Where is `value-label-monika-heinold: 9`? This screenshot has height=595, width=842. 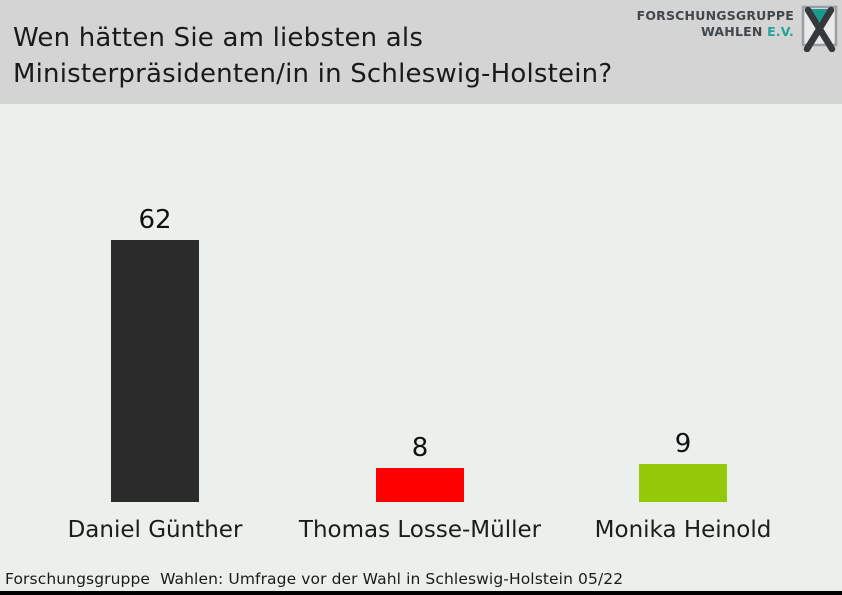
value-label-monika-heinold: 9 is located at coordinates (683, 444).